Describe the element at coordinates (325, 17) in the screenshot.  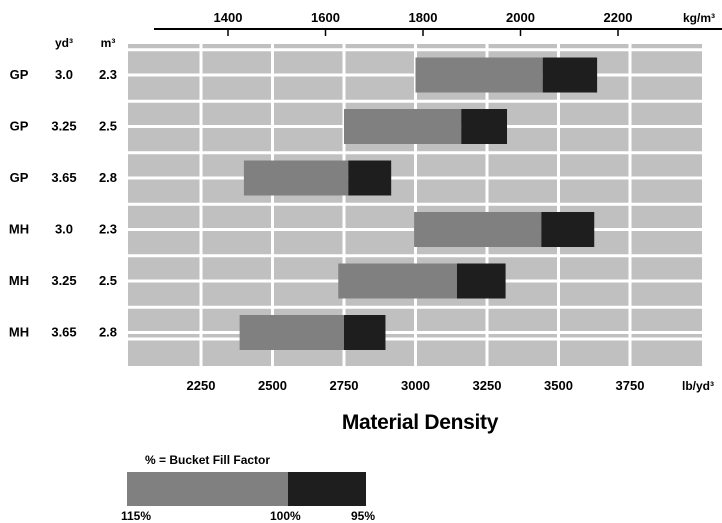
I see `top-axis-tick-label: 1600` at that location.